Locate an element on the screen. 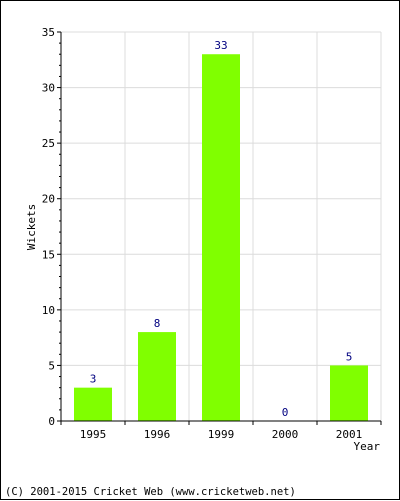  x-tick-label: 2001 is located at coordinates (349, 434).